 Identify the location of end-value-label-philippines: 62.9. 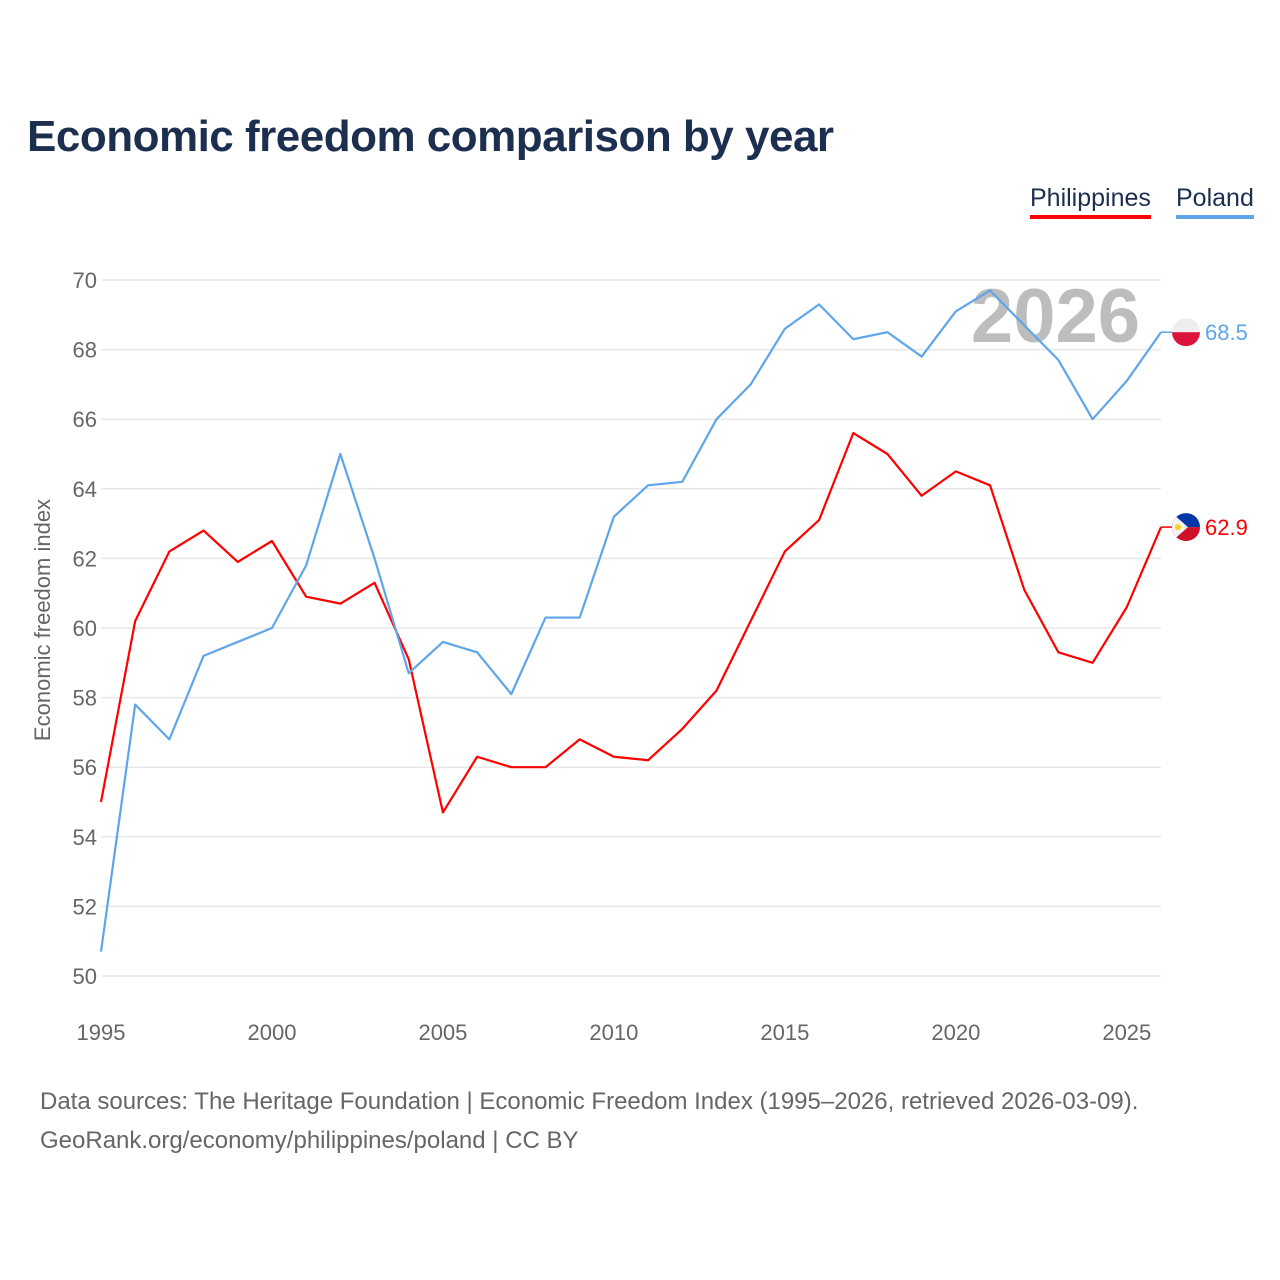
(1226, 527).